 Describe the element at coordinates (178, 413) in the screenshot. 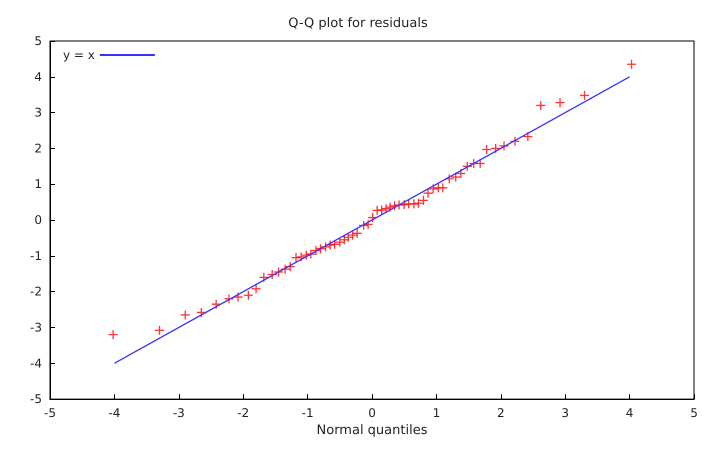

I see `x-tick-label: -3` at that location.